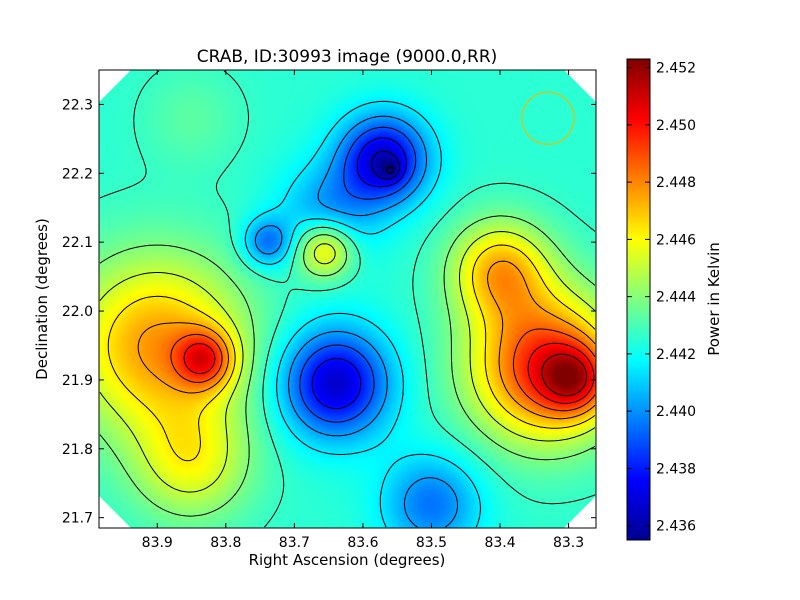 This screenshot has height=600, width=800. Describe the element at coordinates (77, 450) in the screenshot. I see `y-tick-label: 21.8` at that location.